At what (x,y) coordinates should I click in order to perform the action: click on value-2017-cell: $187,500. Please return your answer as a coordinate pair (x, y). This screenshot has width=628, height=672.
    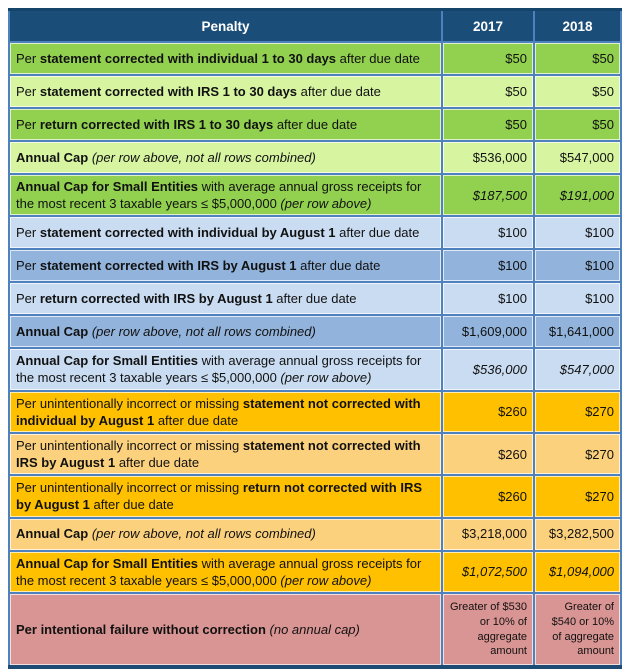
    Looking at the image, I should click on (488, 195).